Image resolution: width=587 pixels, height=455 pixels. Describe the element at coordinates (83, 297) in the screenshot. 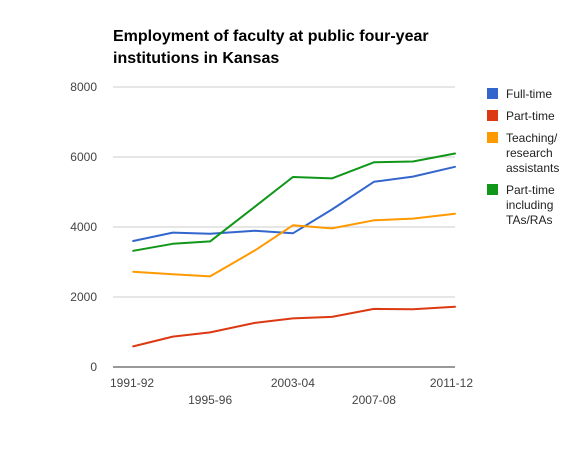

I see `y-tick-label: 2000` at that location.